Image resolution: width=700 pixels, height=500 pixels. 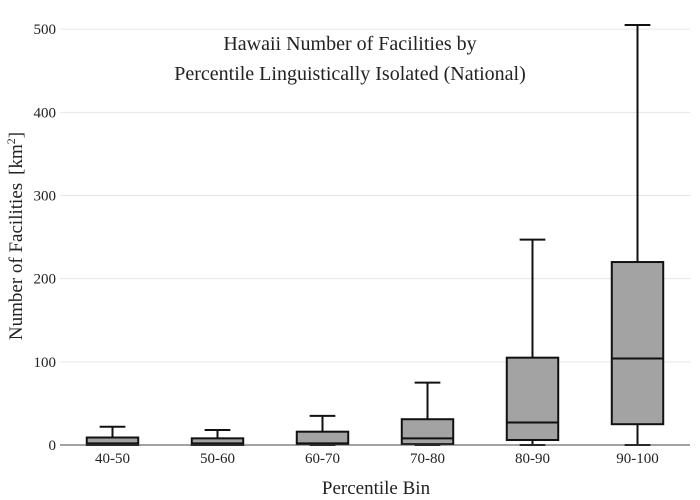 I want to click on x-axis-title: Percentile Bin, so click(x=376, y=488).